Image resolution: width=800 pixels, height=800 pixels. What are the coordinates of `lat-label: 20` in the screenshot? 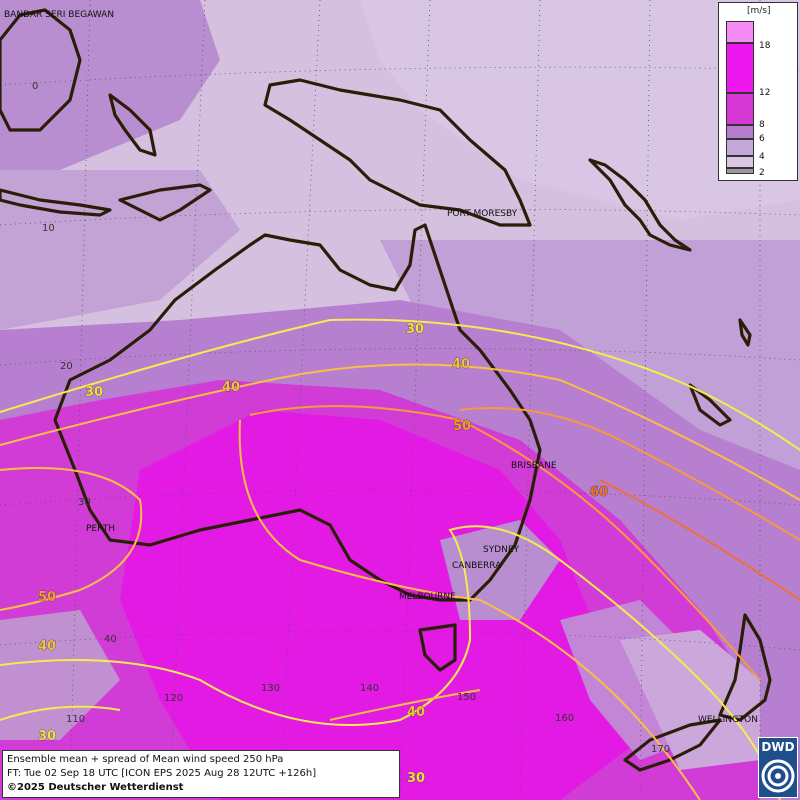 It's located at (66, 366).